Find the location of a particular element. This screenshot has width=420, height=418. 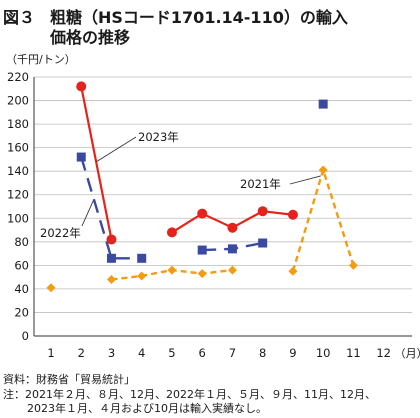

y-tick-label: 180 is located at coordinates (18, 124).